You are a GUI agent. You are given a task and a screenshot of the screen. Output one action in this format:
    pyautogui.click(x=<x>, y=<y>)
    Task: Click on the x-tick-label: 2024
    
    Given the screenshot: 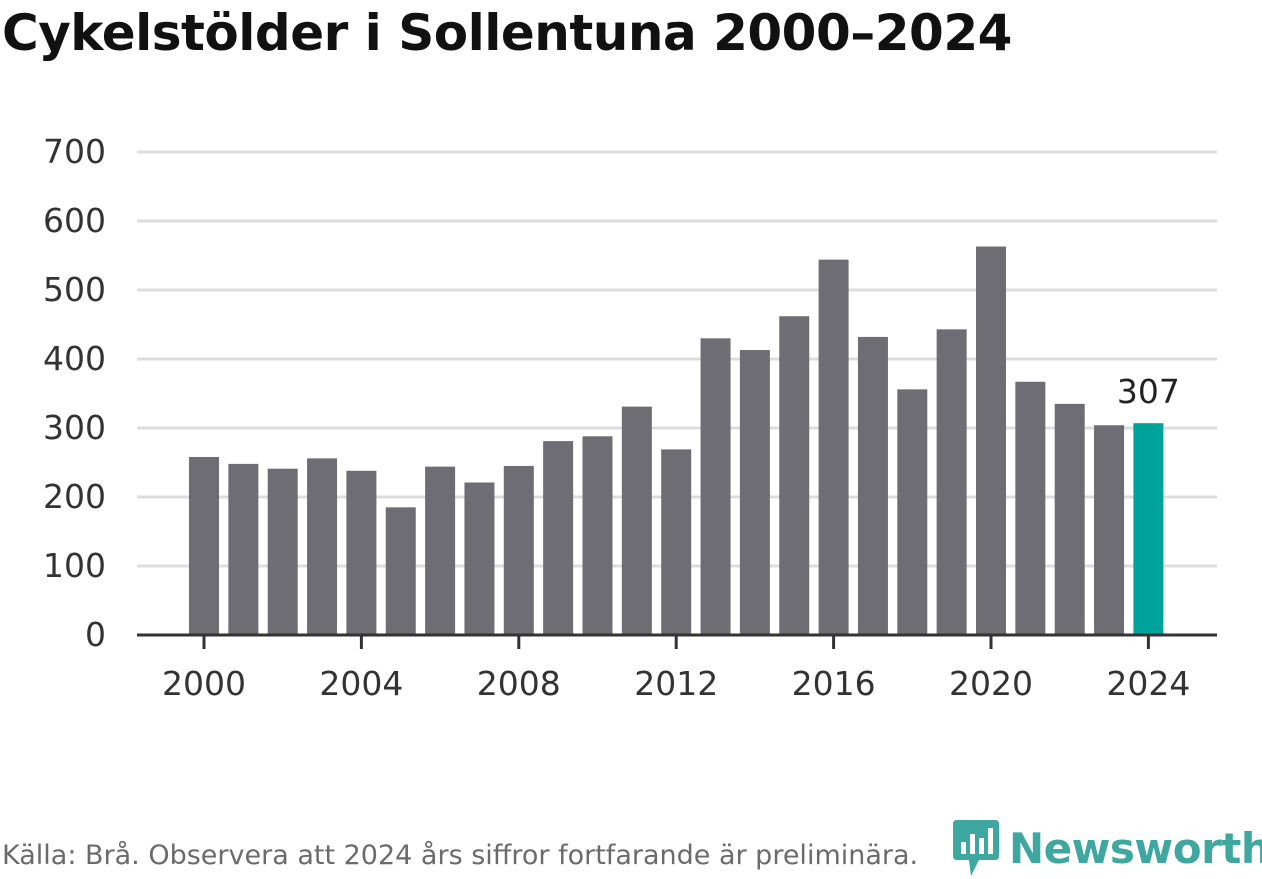 What is the action you would take?
    pyautogui.click(x=1148, y=683)
    